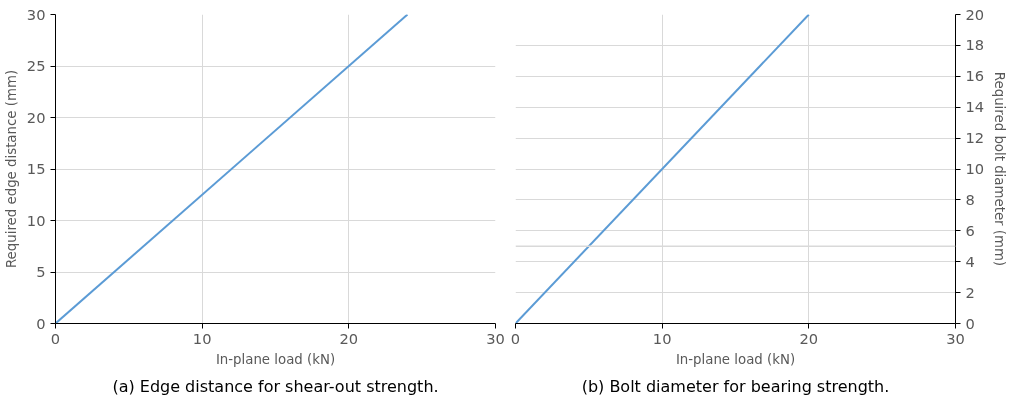 This screenshot has height=401, width=1017. Describe the element at coordinates (41, 271) in the screenshot. I see `y-tick-label: 5` at that location.